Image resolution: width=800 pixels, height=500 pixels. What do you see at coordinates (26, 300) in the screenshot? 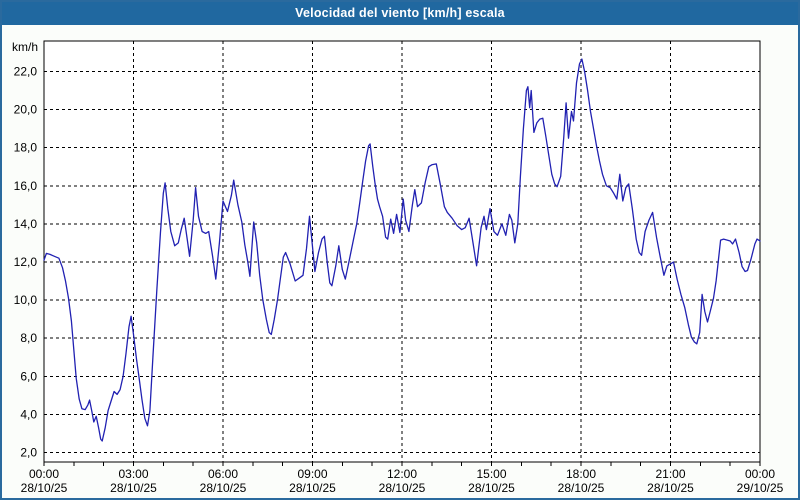
I see `y-tick-label: 10,0` at bounding box center [26, 300].